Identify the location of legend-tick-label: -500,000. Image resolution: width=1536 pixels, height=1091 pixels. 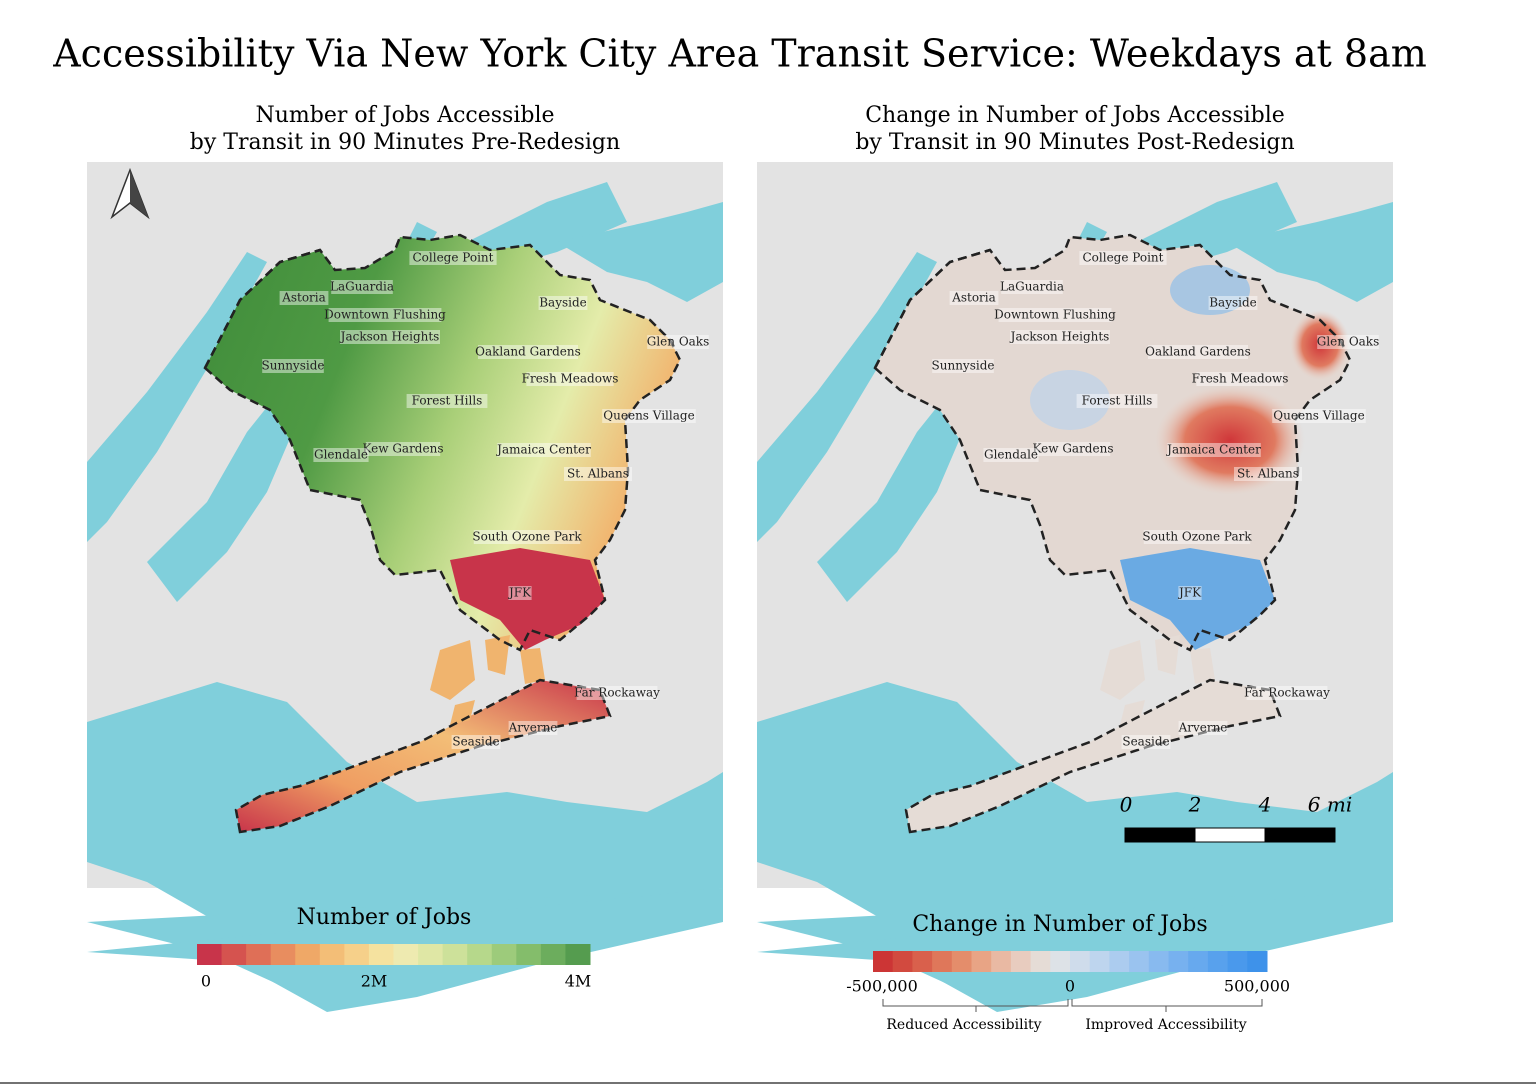
(882, 986).